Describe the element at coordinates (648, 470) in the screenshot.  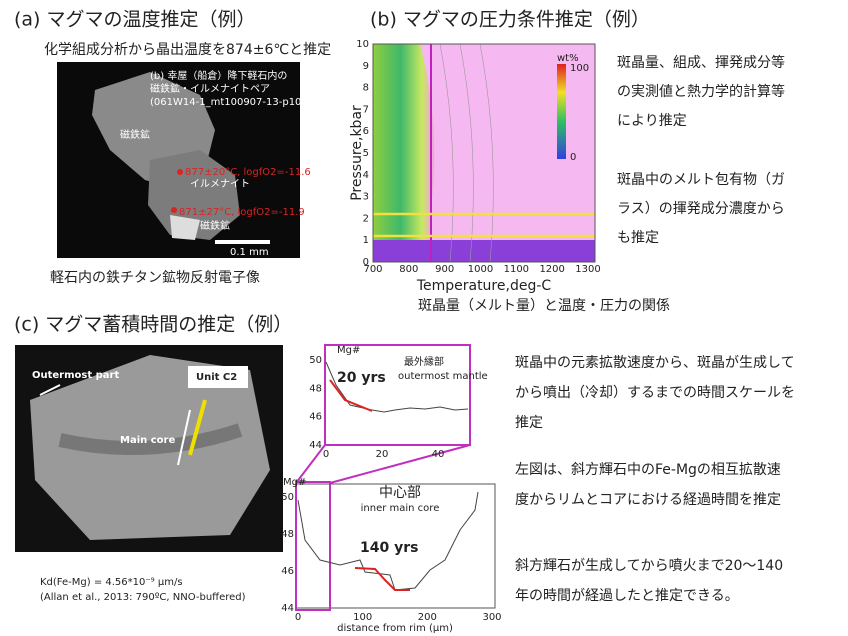
I see `note-text: 左図は、斜方輝石中のFe-Mgの相互拡散速` at that location.